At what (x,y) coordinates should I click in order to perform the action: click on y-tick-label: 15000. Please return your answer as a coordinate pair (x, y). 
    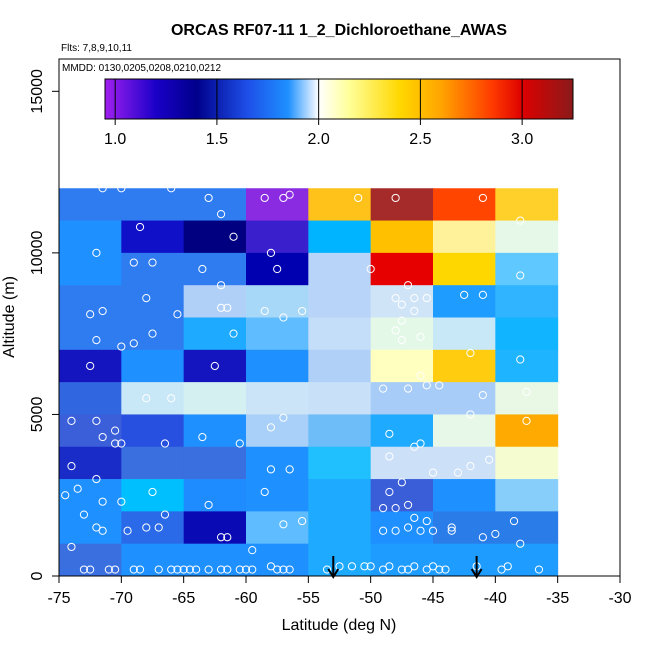
    Looking at the image, I should click on (37, 91).